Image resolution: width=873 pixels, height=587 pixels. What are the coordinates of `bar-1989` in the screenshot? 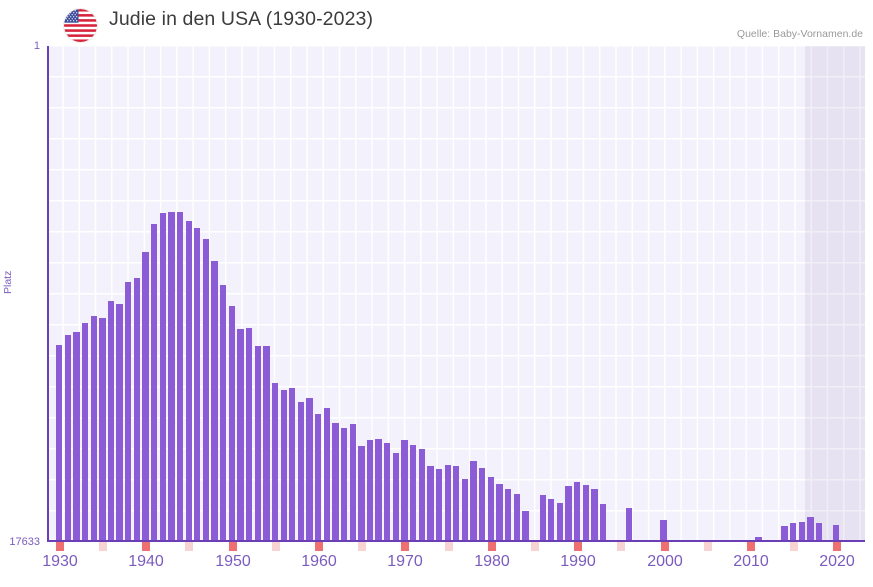 It's located at (568, 514).